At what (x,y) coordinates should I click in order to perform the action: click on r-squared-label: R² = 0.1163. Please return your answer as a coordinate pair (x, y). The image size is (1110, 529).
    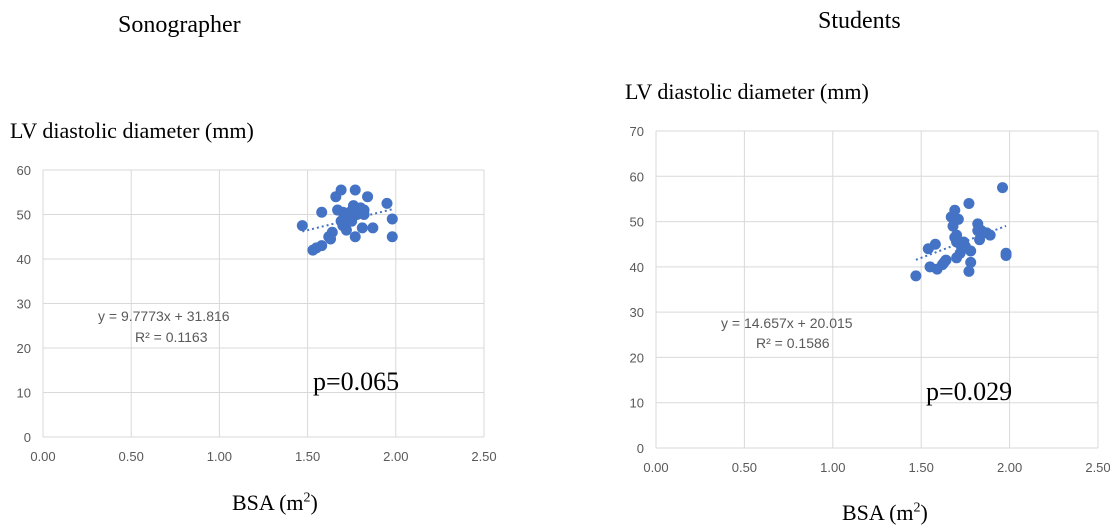
    Looking at the image, I should click on (171, 337).